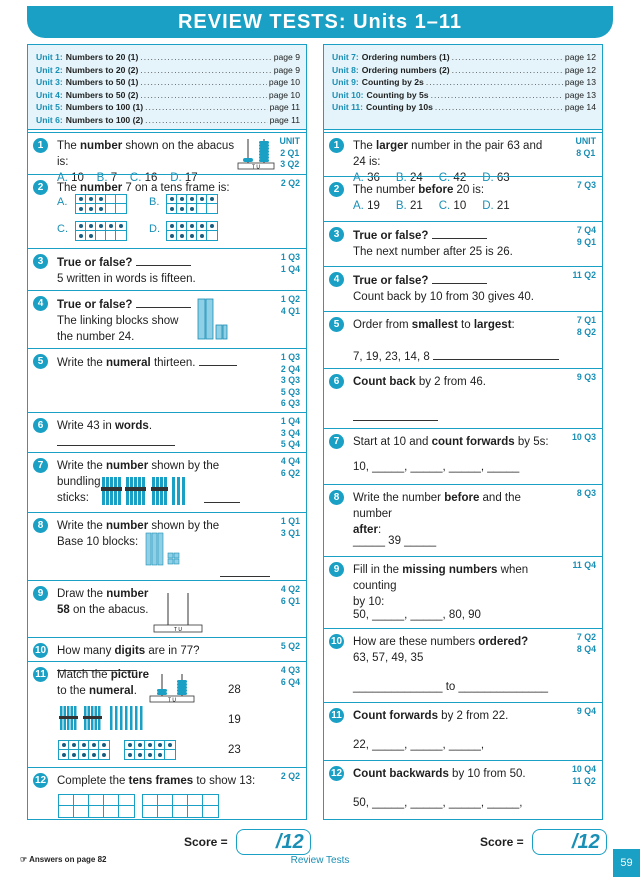  Describe the element at coordinates (49, 82) in the screenshot. I see `toc-unit: Unit 3:` at that location.